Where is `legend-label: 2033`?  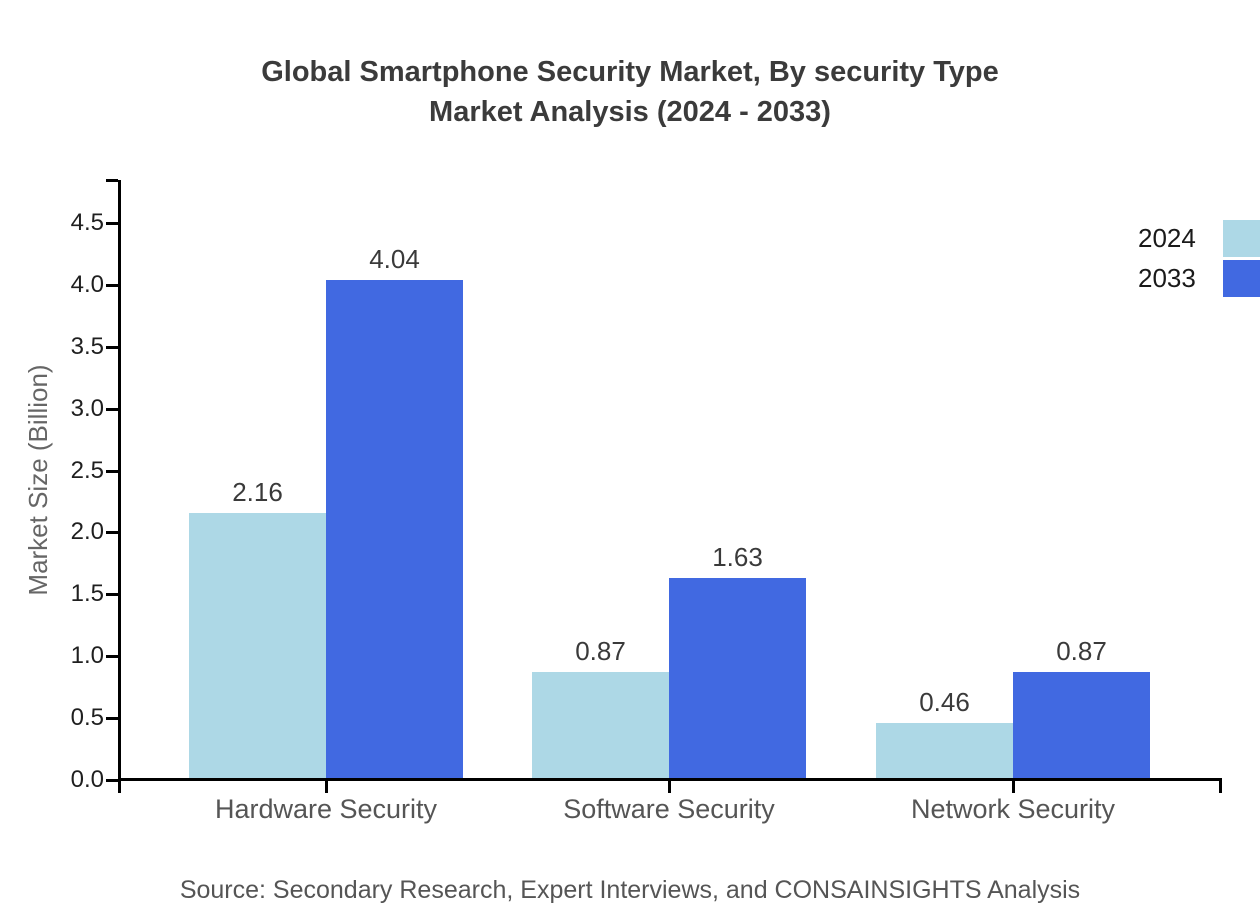
legend-label: 2033 is located at coordinates (1167, 278).